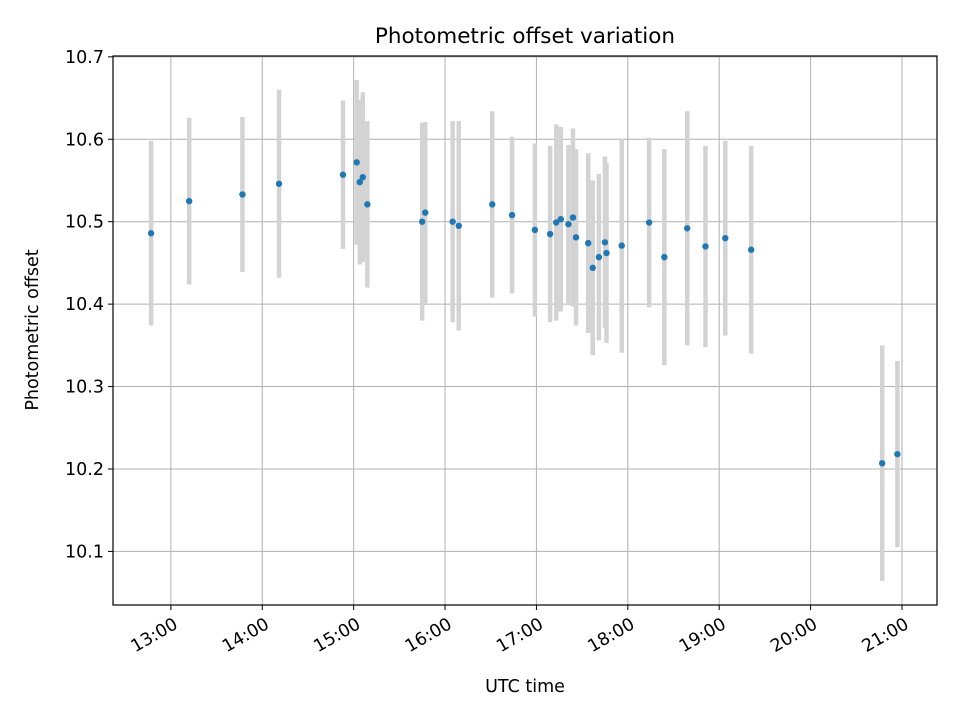 This screenshot has width=960, height=724. I want to click on y-tick-label: 10.3, so click(84, 388).